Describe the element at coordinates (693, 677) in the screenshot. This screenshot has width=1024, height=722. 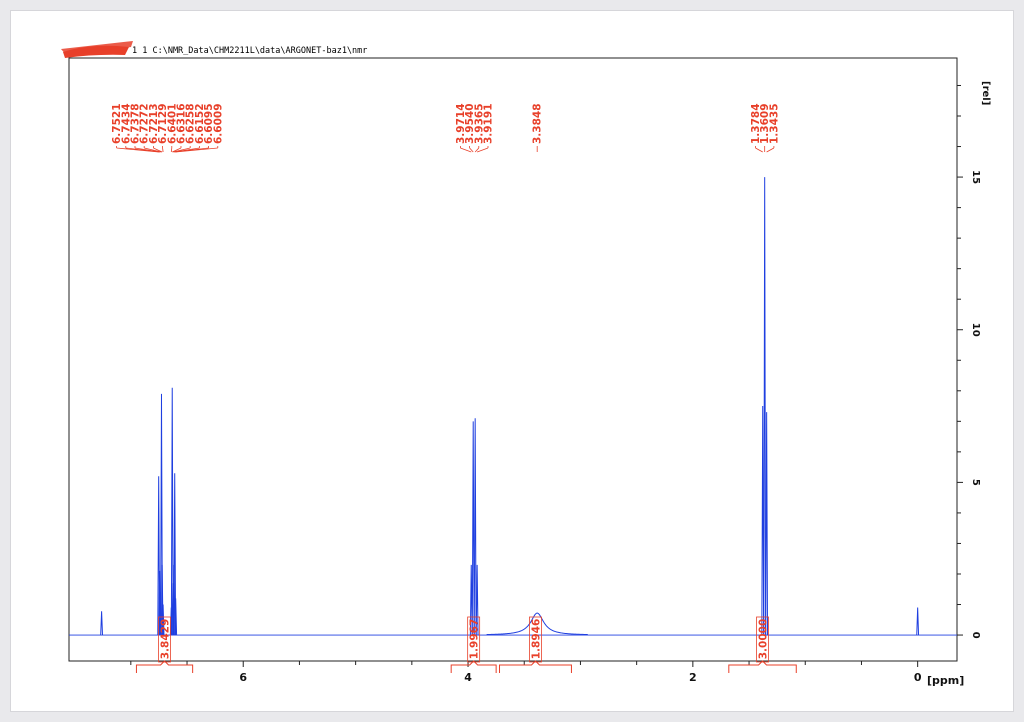
I see `x-tick-label: 2` at that location.